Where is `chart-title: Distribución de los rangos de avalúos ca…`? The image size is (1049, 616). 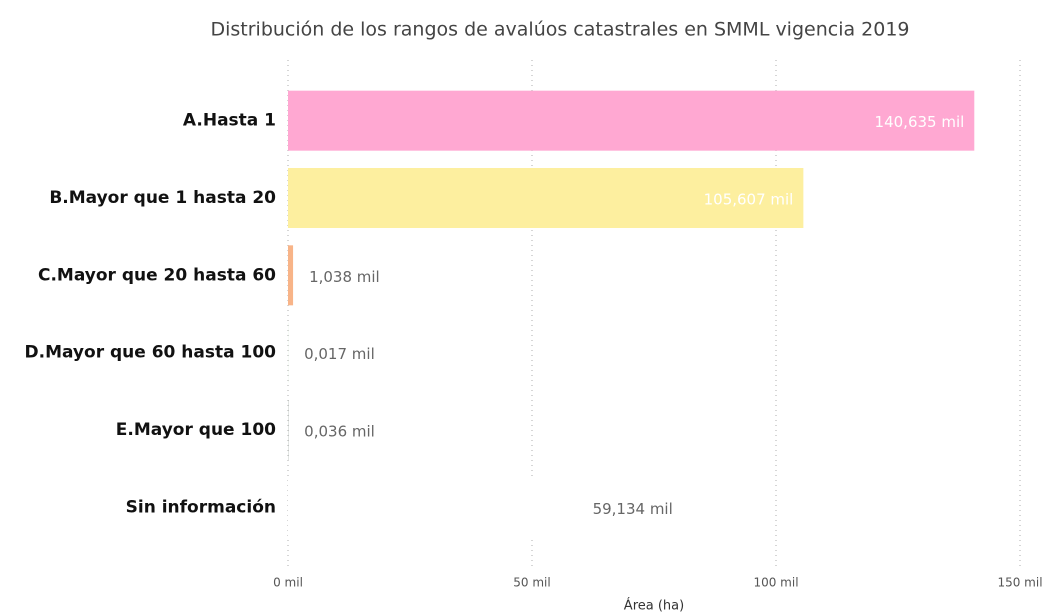 chart-title: Distribución de los rangos de avalúos ca… is located at coordinates (559, 30).